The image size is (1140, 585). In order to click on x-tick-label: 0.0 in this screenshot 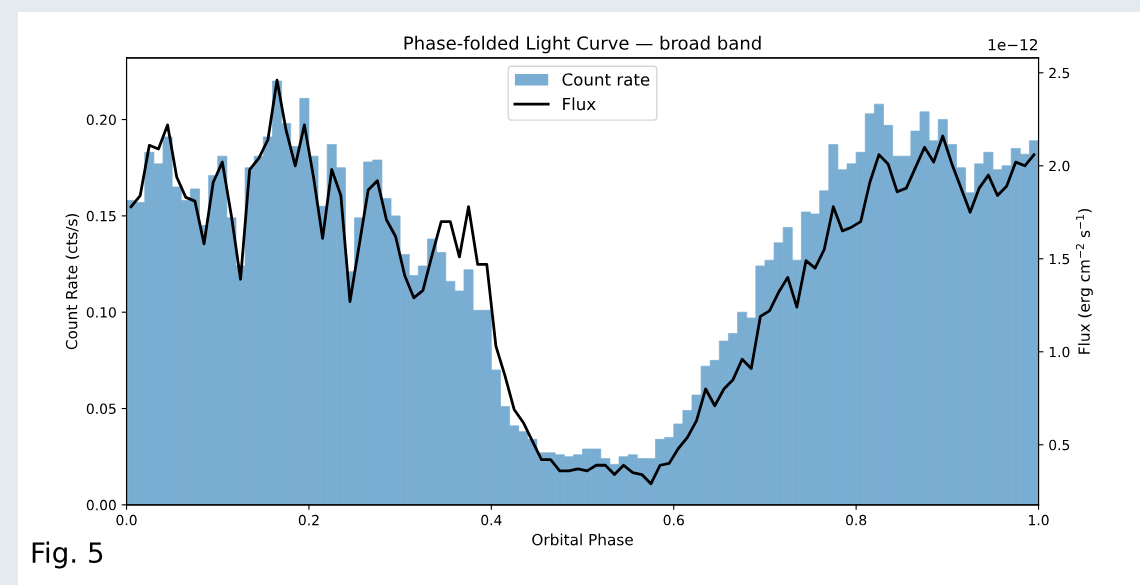, I will do `click(126, 520)`.